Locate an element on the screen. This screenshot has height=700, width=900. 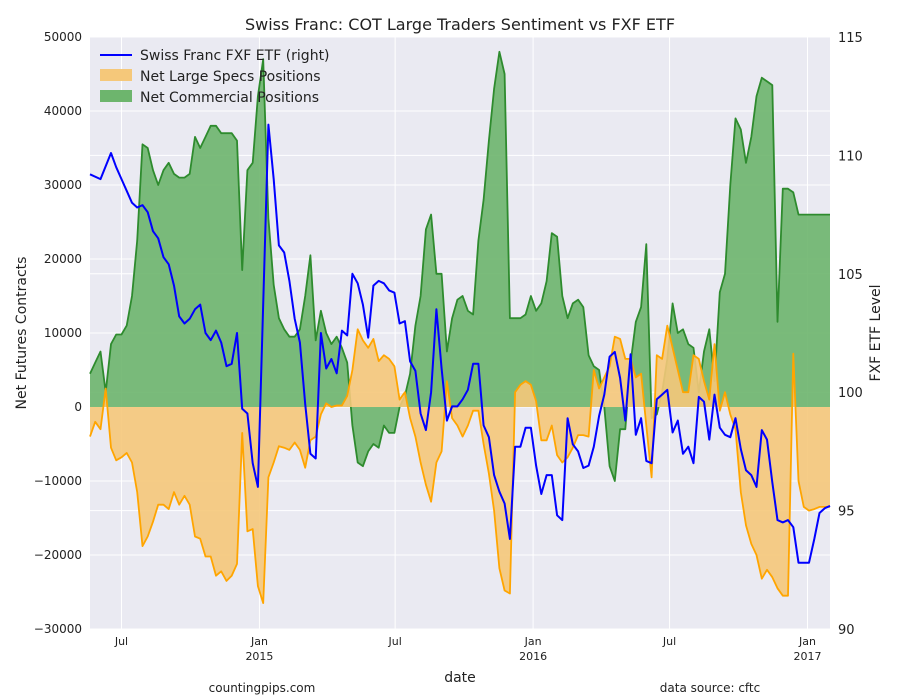
legend-label-specs: Net Large Specs Positions is located at coordinates (230, 77).